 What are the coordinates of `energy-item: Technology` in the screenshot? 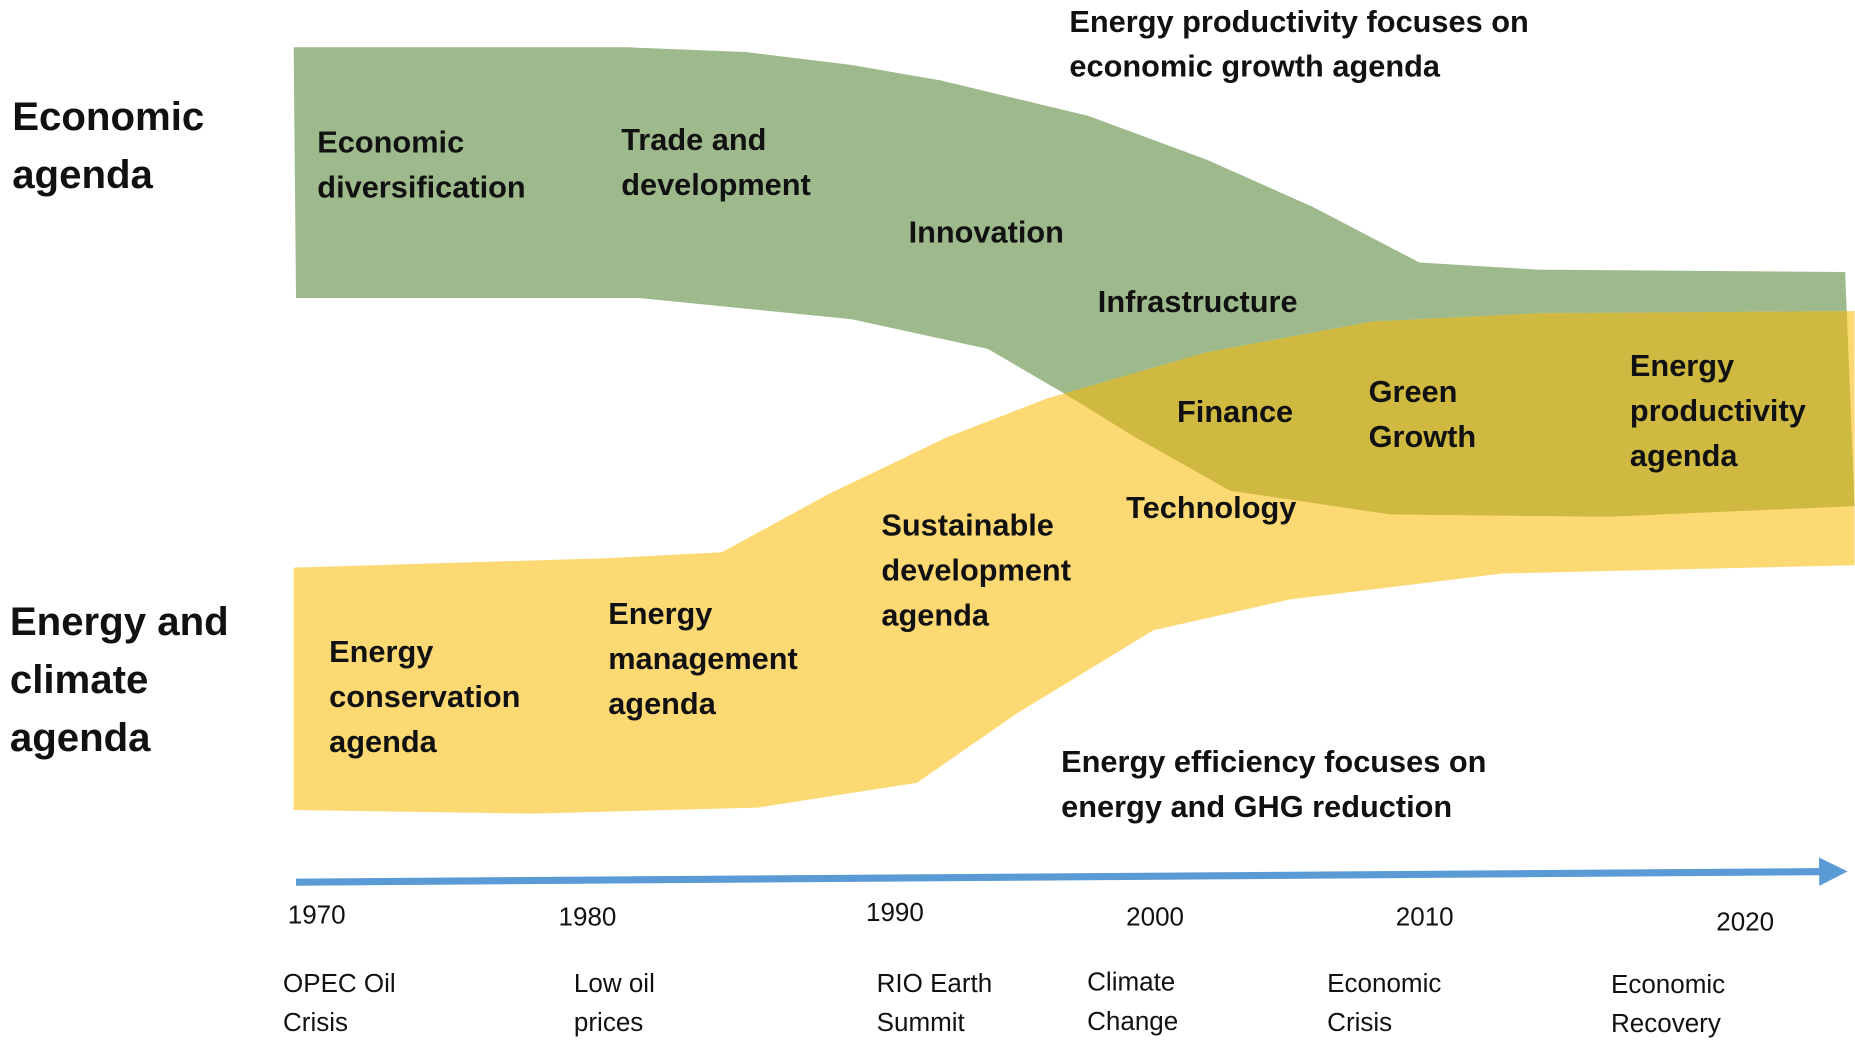 It's located at (1211, 507).